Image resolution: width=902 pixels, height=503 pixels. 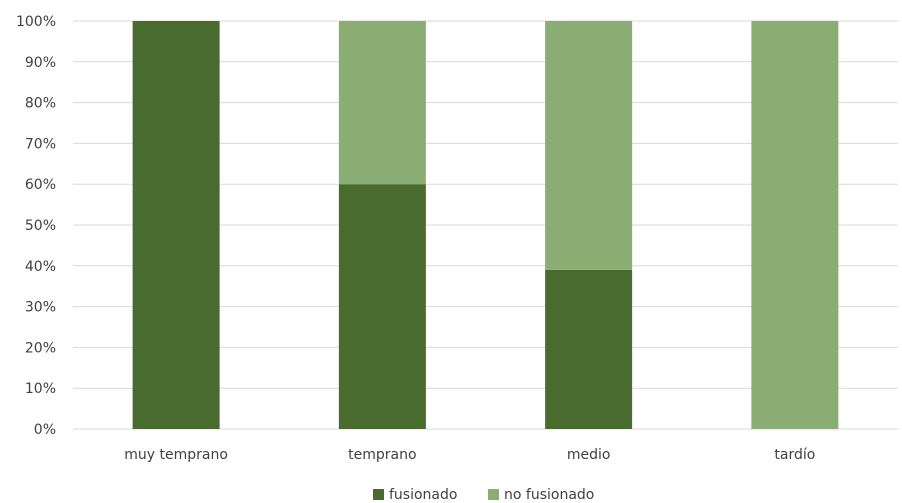 I want to click on y-tick-label-8: 80%, so click(x=40, y=104).